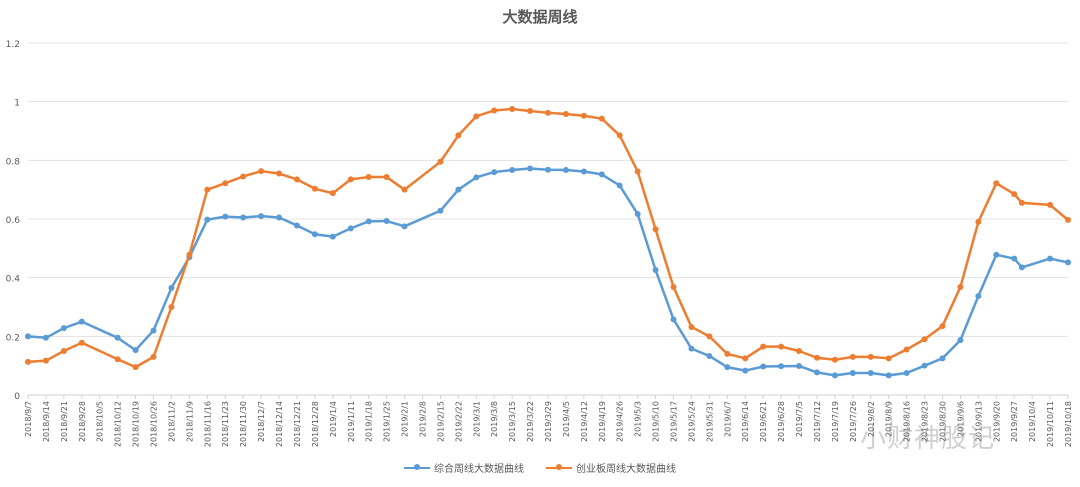 The image size is (1080, 487). I want to click on x-tick-label: 2019/8/30, so click(942, 421).